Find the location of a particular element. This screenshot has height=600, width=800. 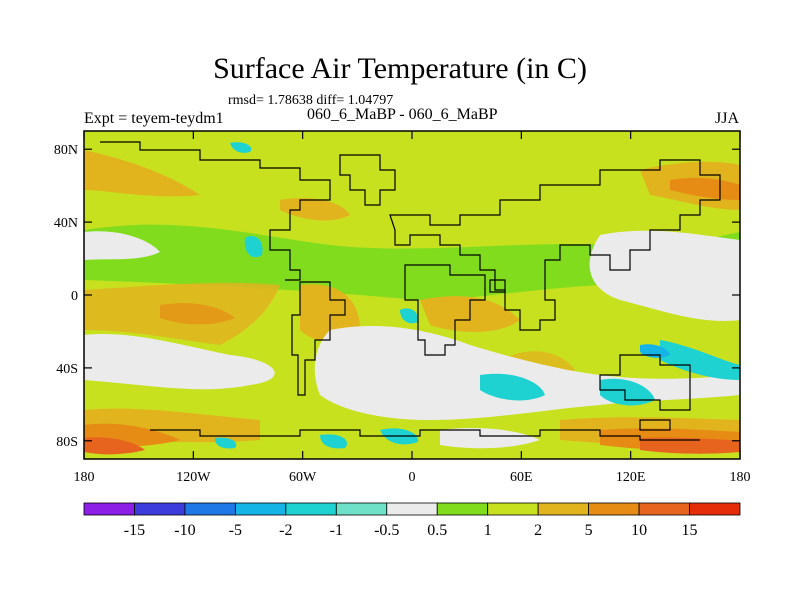

lat-tick-label: 80N is located at coordinates (66, 150).